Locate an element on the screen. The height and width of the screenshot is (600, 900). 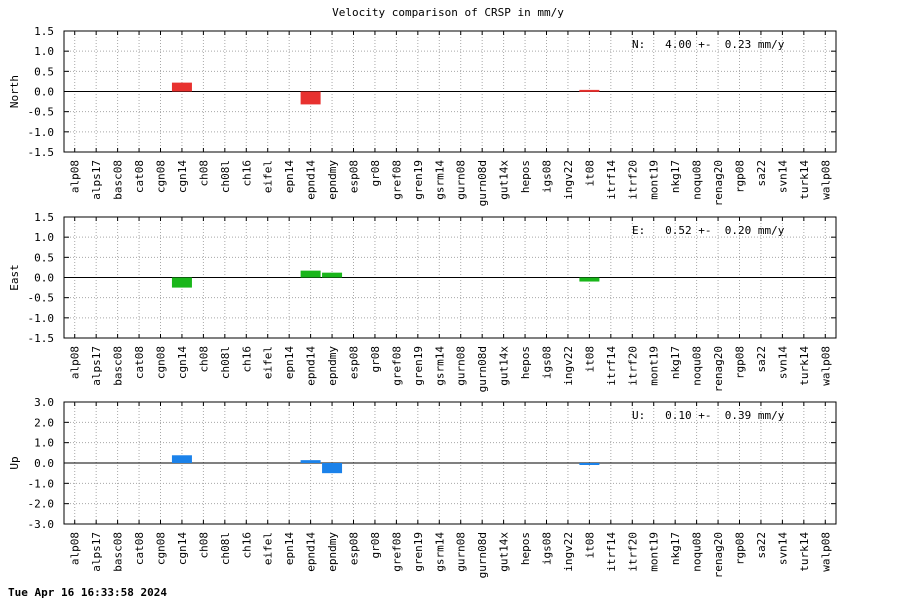
north-y-tick-label: -1.0 is located at coordinates (41, 132).